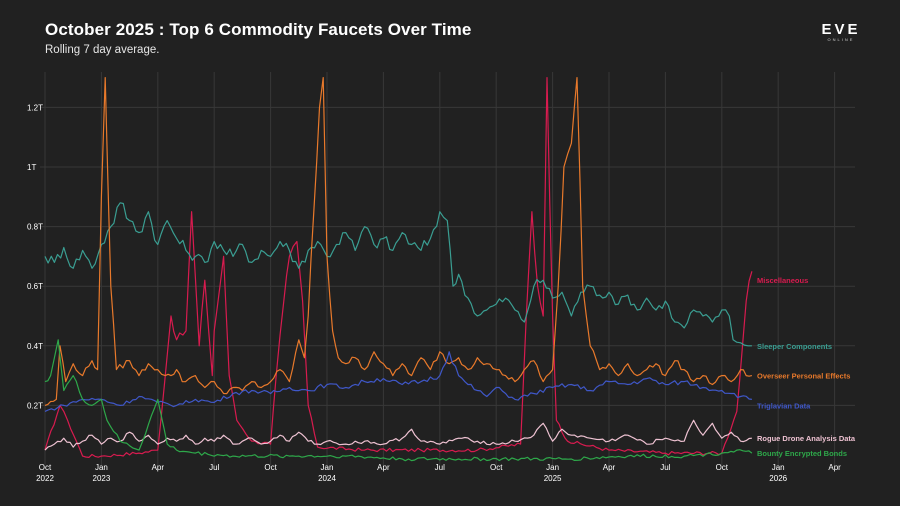 This screenshot has height=506, width=900. What do you see at coordinates (35, 405) in the screenshot?
I see `y-tick-label: 0.2T` at bounding box center [35, 405].